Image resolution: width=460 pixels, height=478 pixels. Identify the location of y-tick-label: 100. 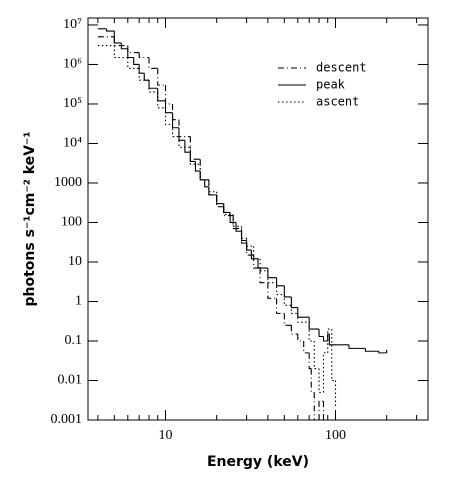
(71, 222).